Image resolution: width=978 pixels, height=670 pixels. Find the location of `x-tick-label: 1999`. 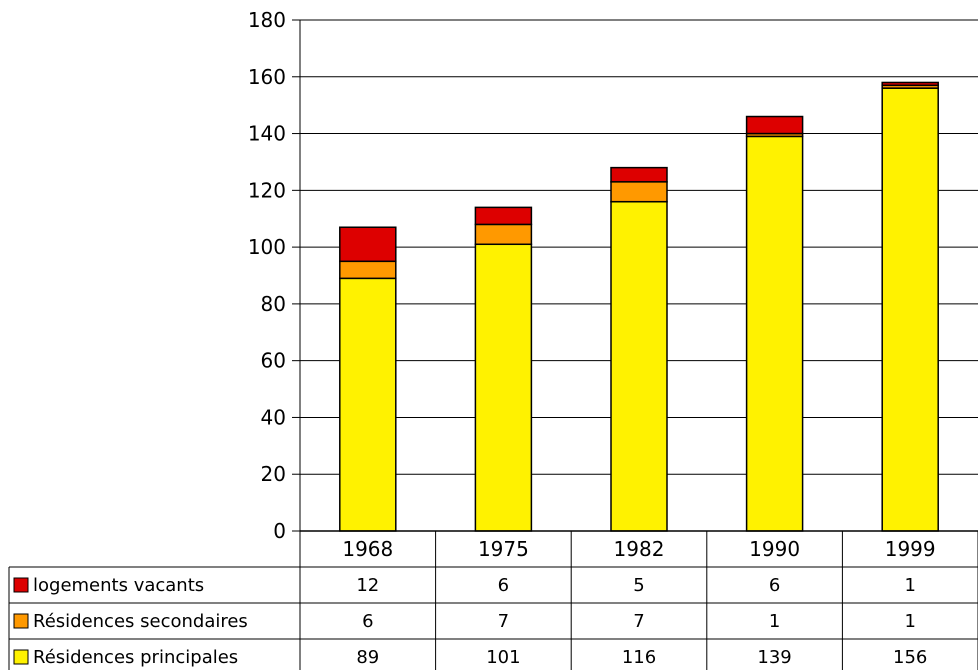

x-tick-label: 1999 is located at coordinates (910, 549).